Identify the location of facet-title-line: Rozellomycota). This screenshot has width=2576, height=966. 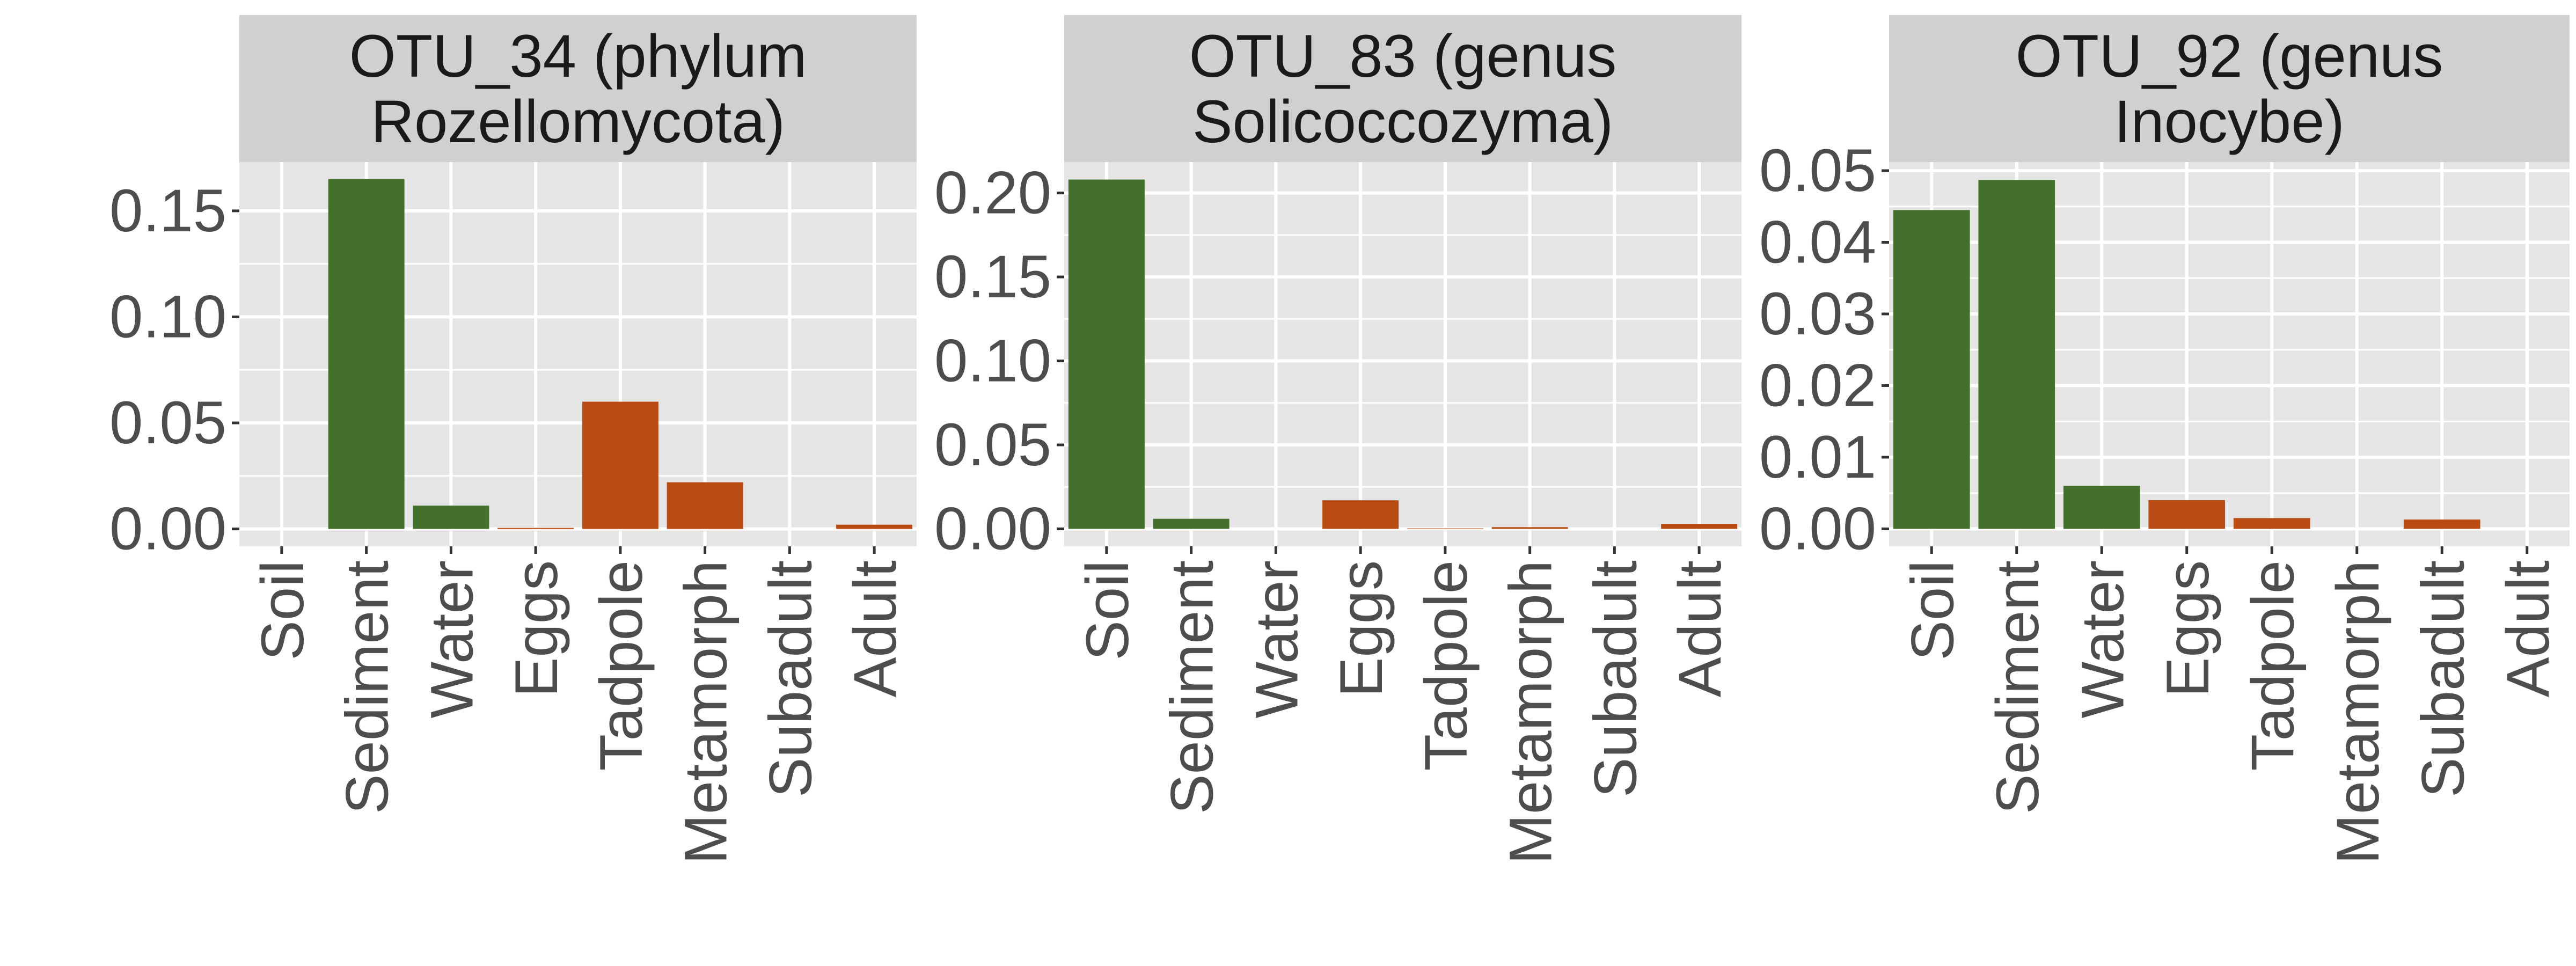
(578, 121).